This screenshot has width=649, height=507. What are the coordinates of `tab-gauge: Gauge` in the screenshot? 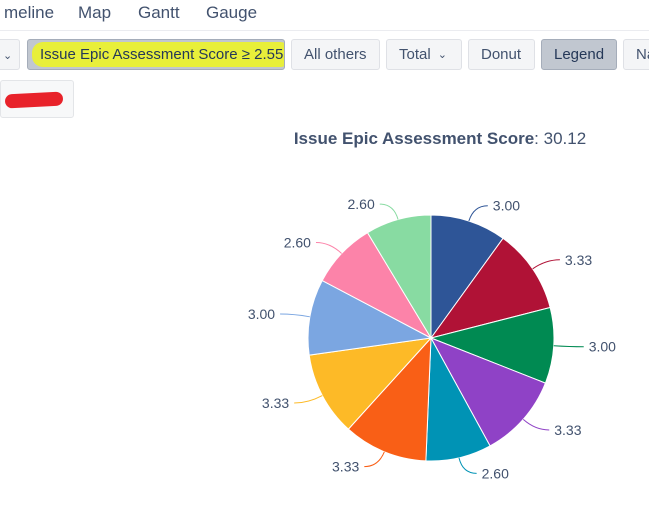 It's located at (232, 12).